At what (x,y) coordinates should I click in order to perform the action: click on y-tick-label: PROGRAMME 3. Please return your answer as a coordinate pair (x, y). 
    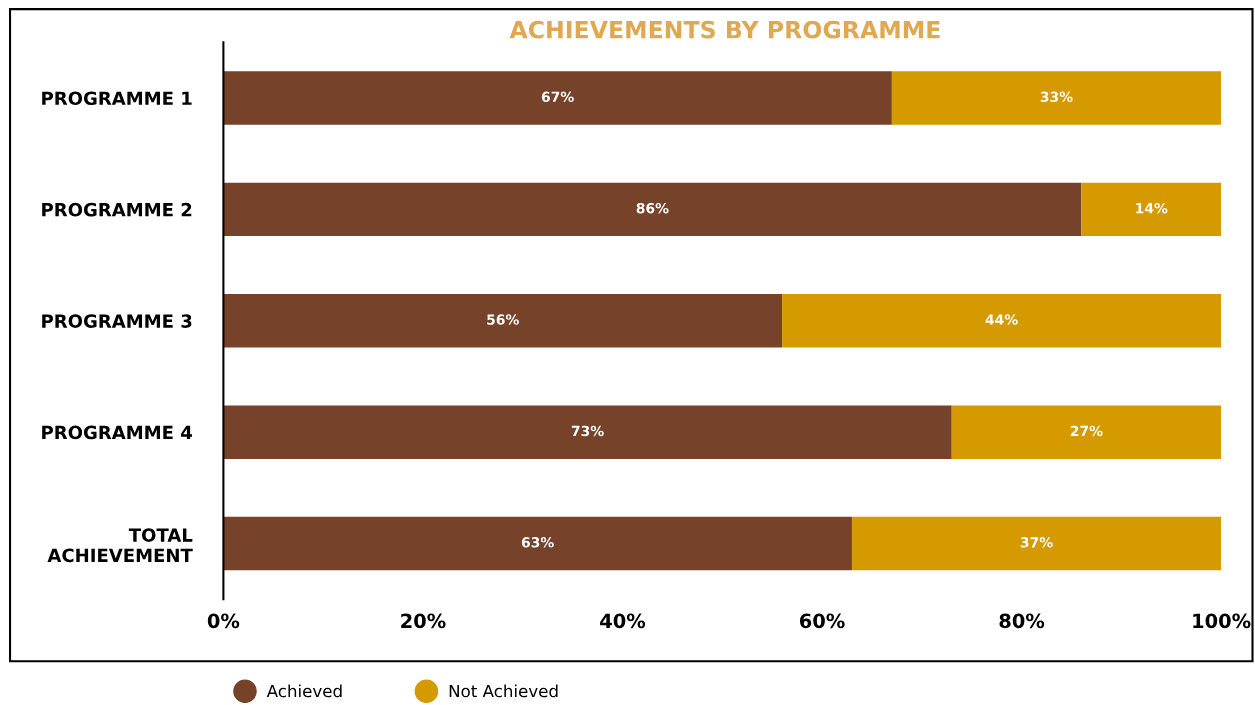
    Looking at the image, I should click on (117, 321).